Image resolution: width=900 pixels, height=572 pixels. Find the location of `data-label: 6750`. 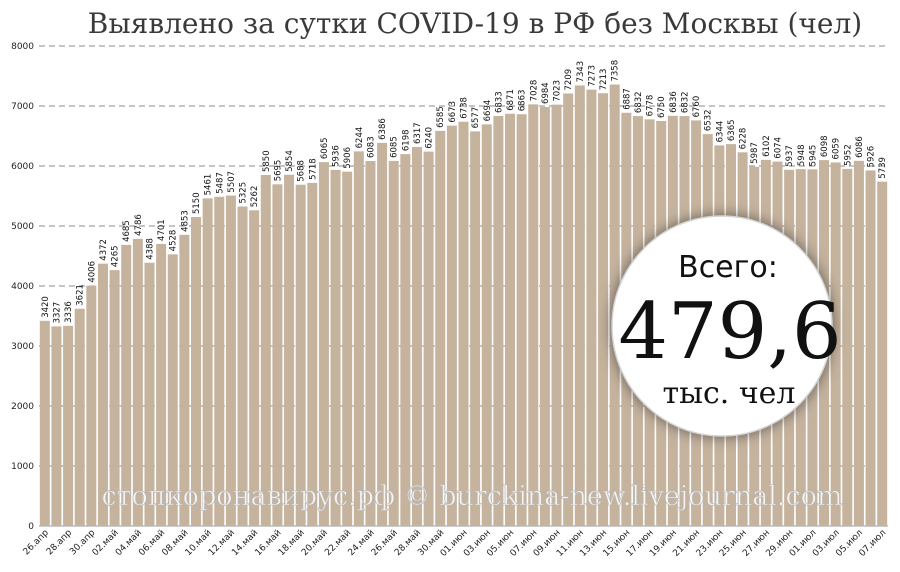

data-label: 6750 is located at coordinates (662, 107).